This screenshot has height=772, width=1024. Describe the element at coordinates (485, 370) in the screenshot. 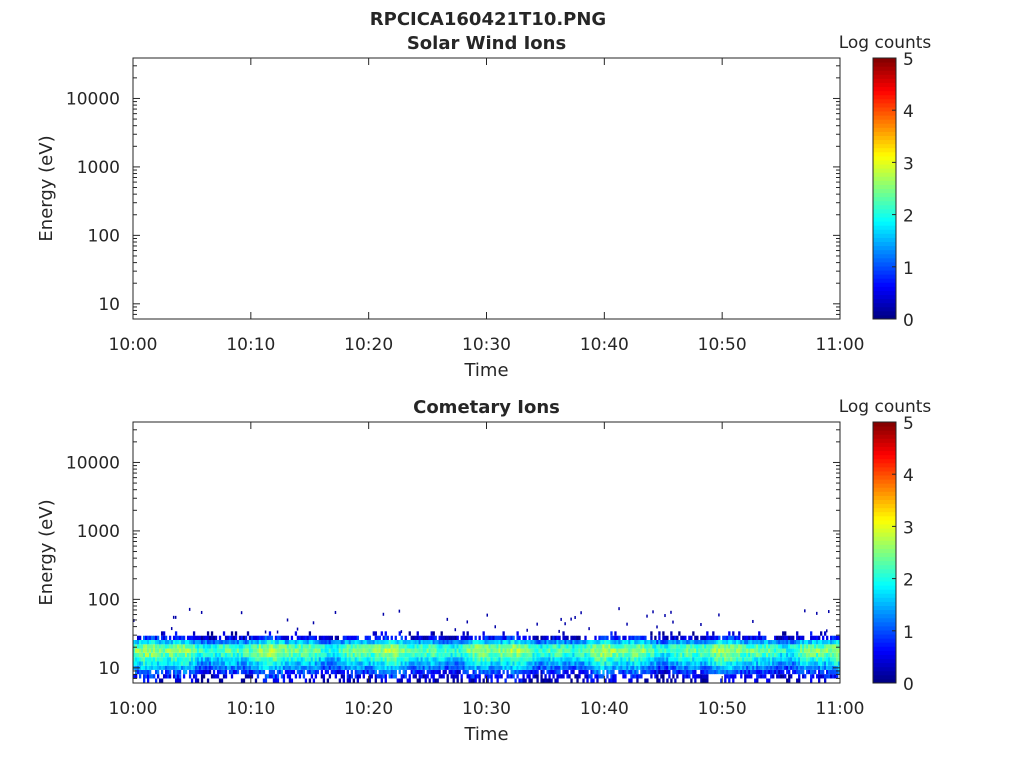

I see `x-axis-label: Time` at that location.